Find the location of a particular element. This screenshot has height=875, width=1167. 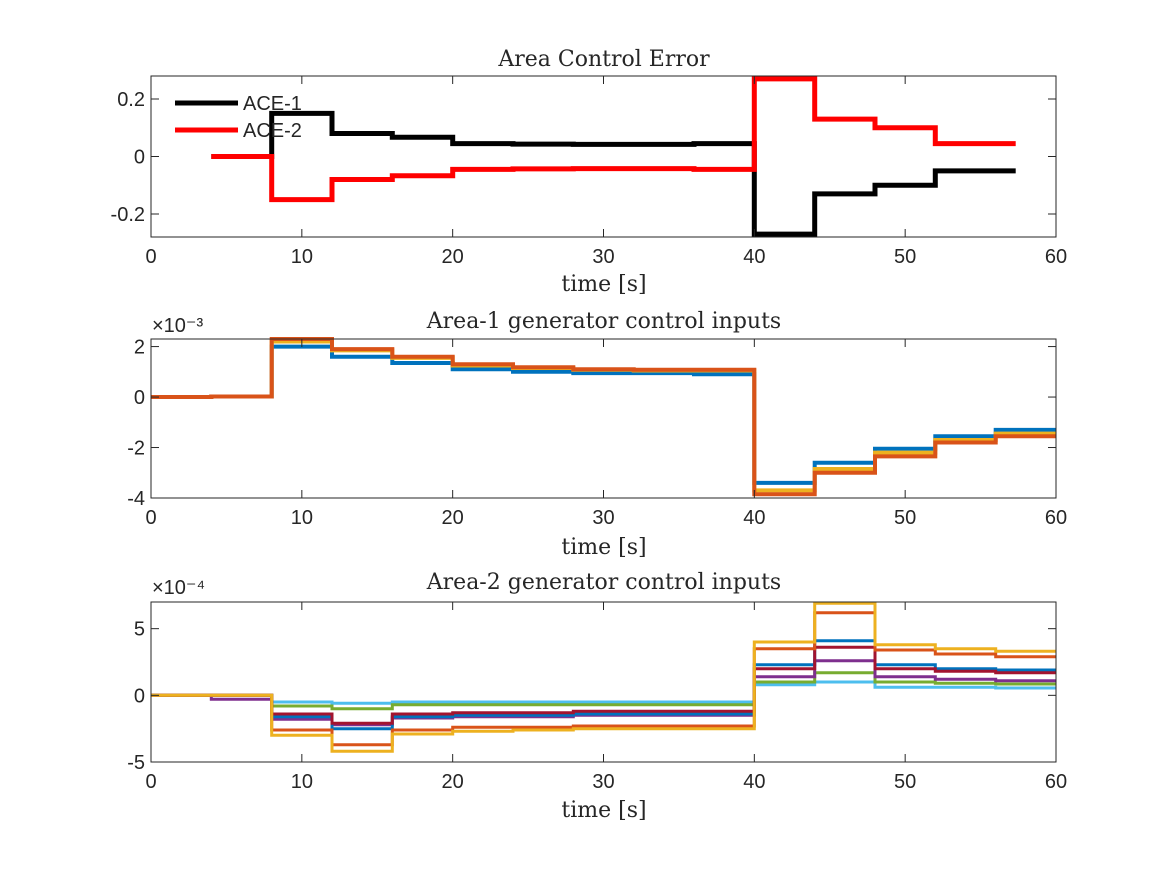

y-tick-label: 0.2 is located at coordinates (131, 100).